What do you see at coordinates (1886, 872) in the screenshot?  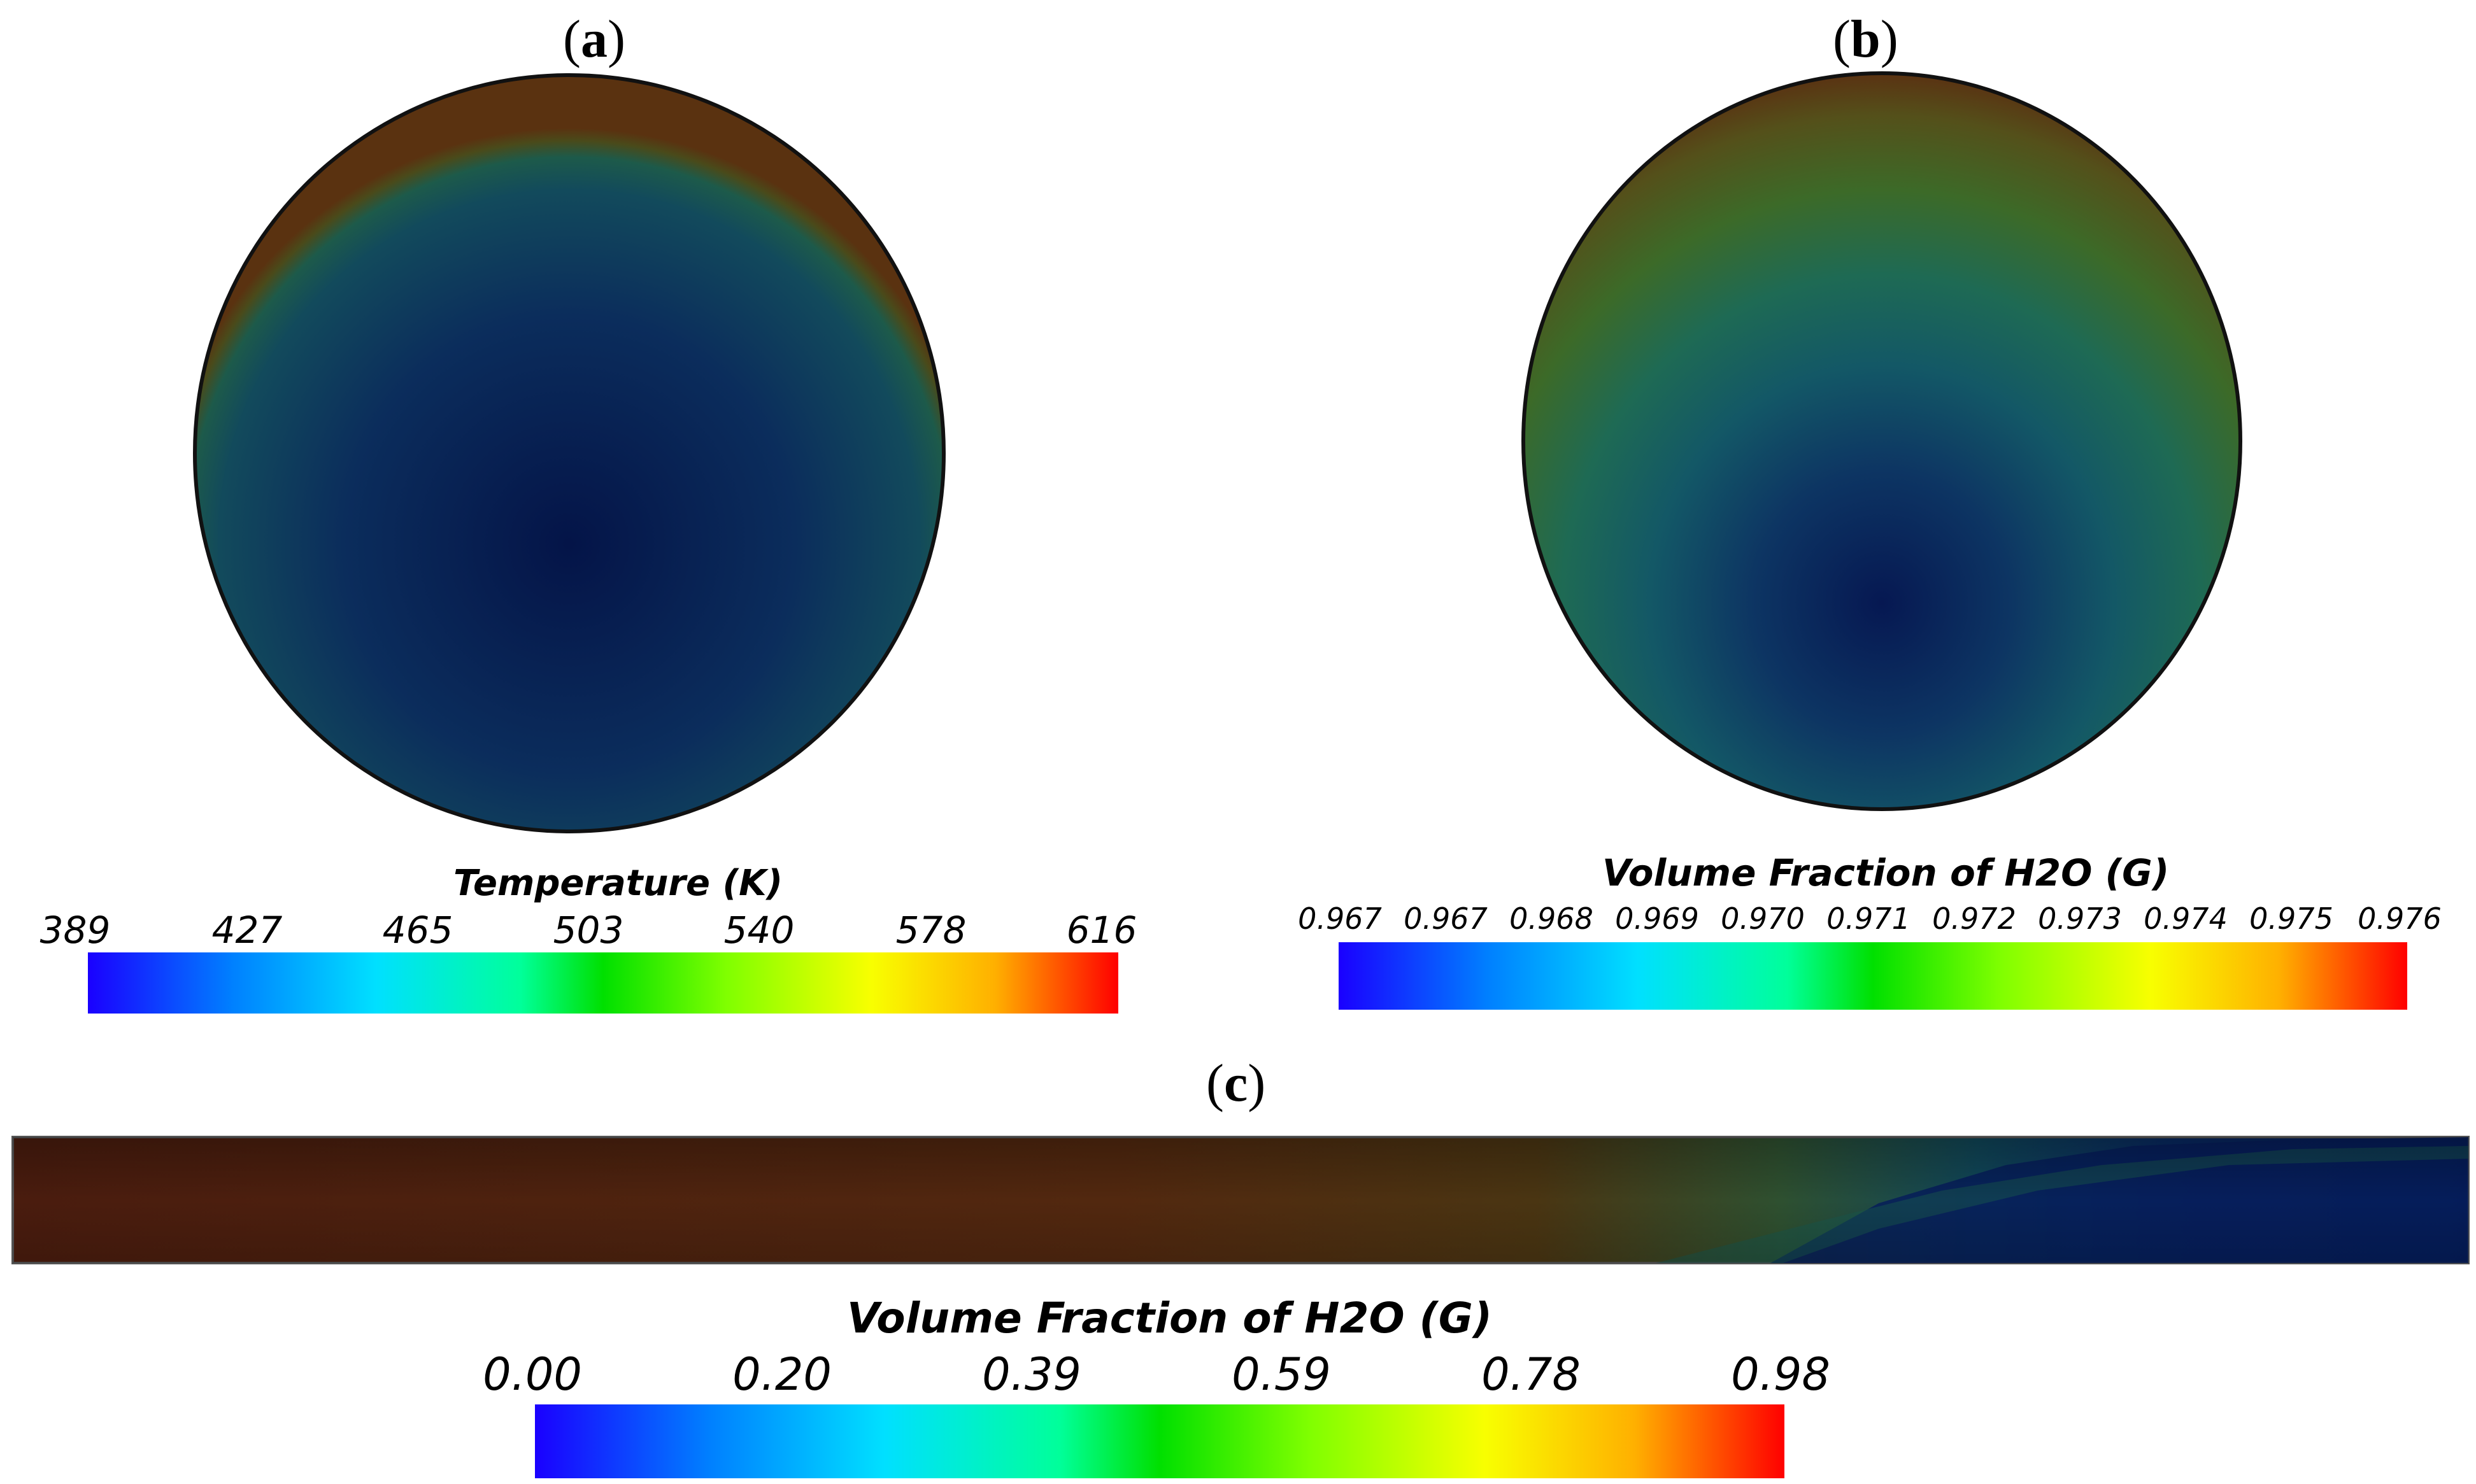 I see `colorbar-b-title: Volume Fraction of H2O (G)` at bounding box center [1886, 872].